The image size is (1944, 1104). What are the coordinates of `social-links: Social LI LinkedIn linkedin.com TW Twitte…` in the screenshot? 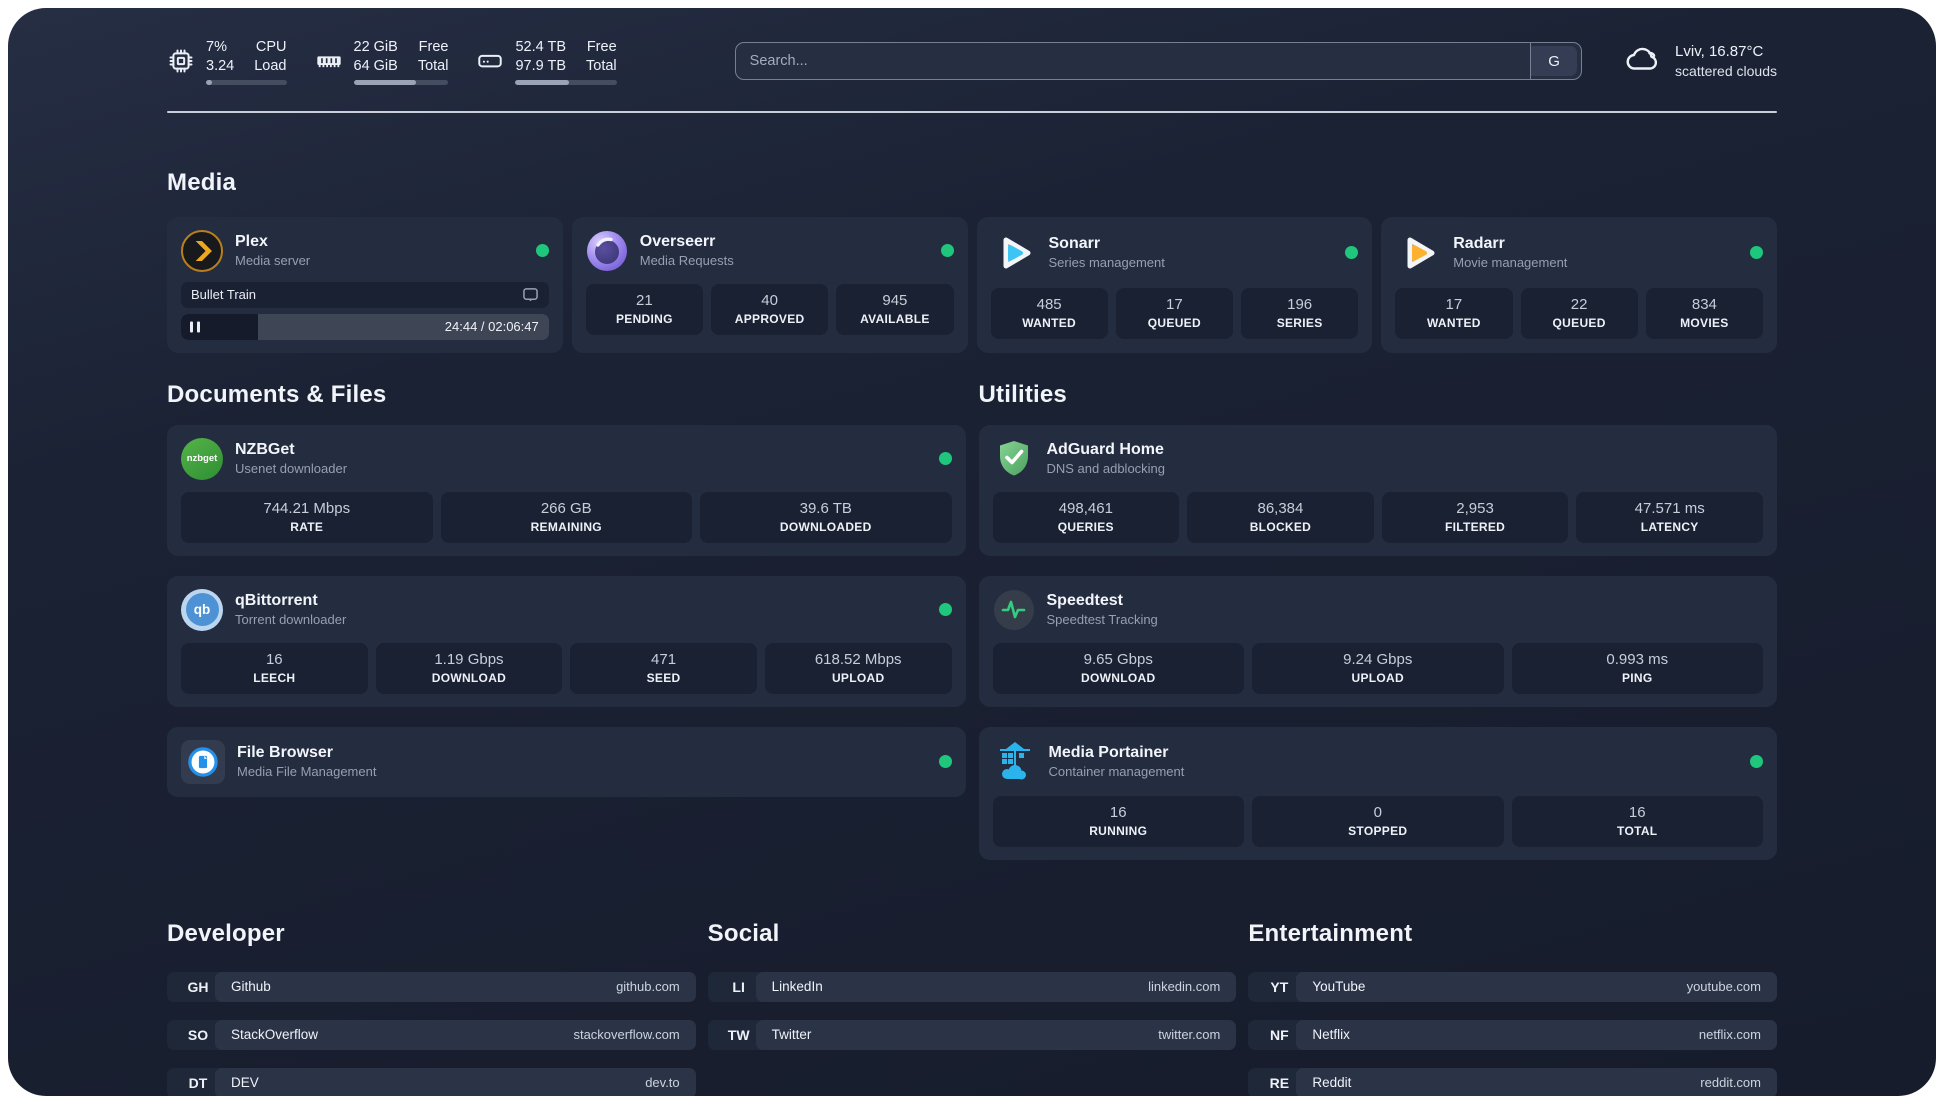 It's located at (972, 1007).